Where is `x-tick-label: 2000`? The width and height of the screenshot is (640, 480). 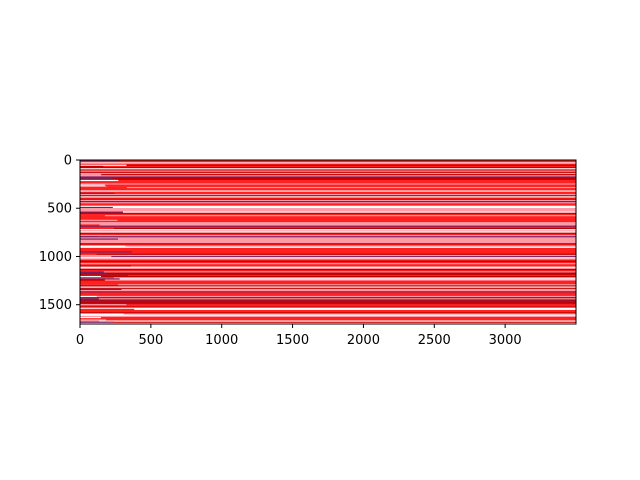
x-tick-label: 2000 is located at coordinates (363, 340).